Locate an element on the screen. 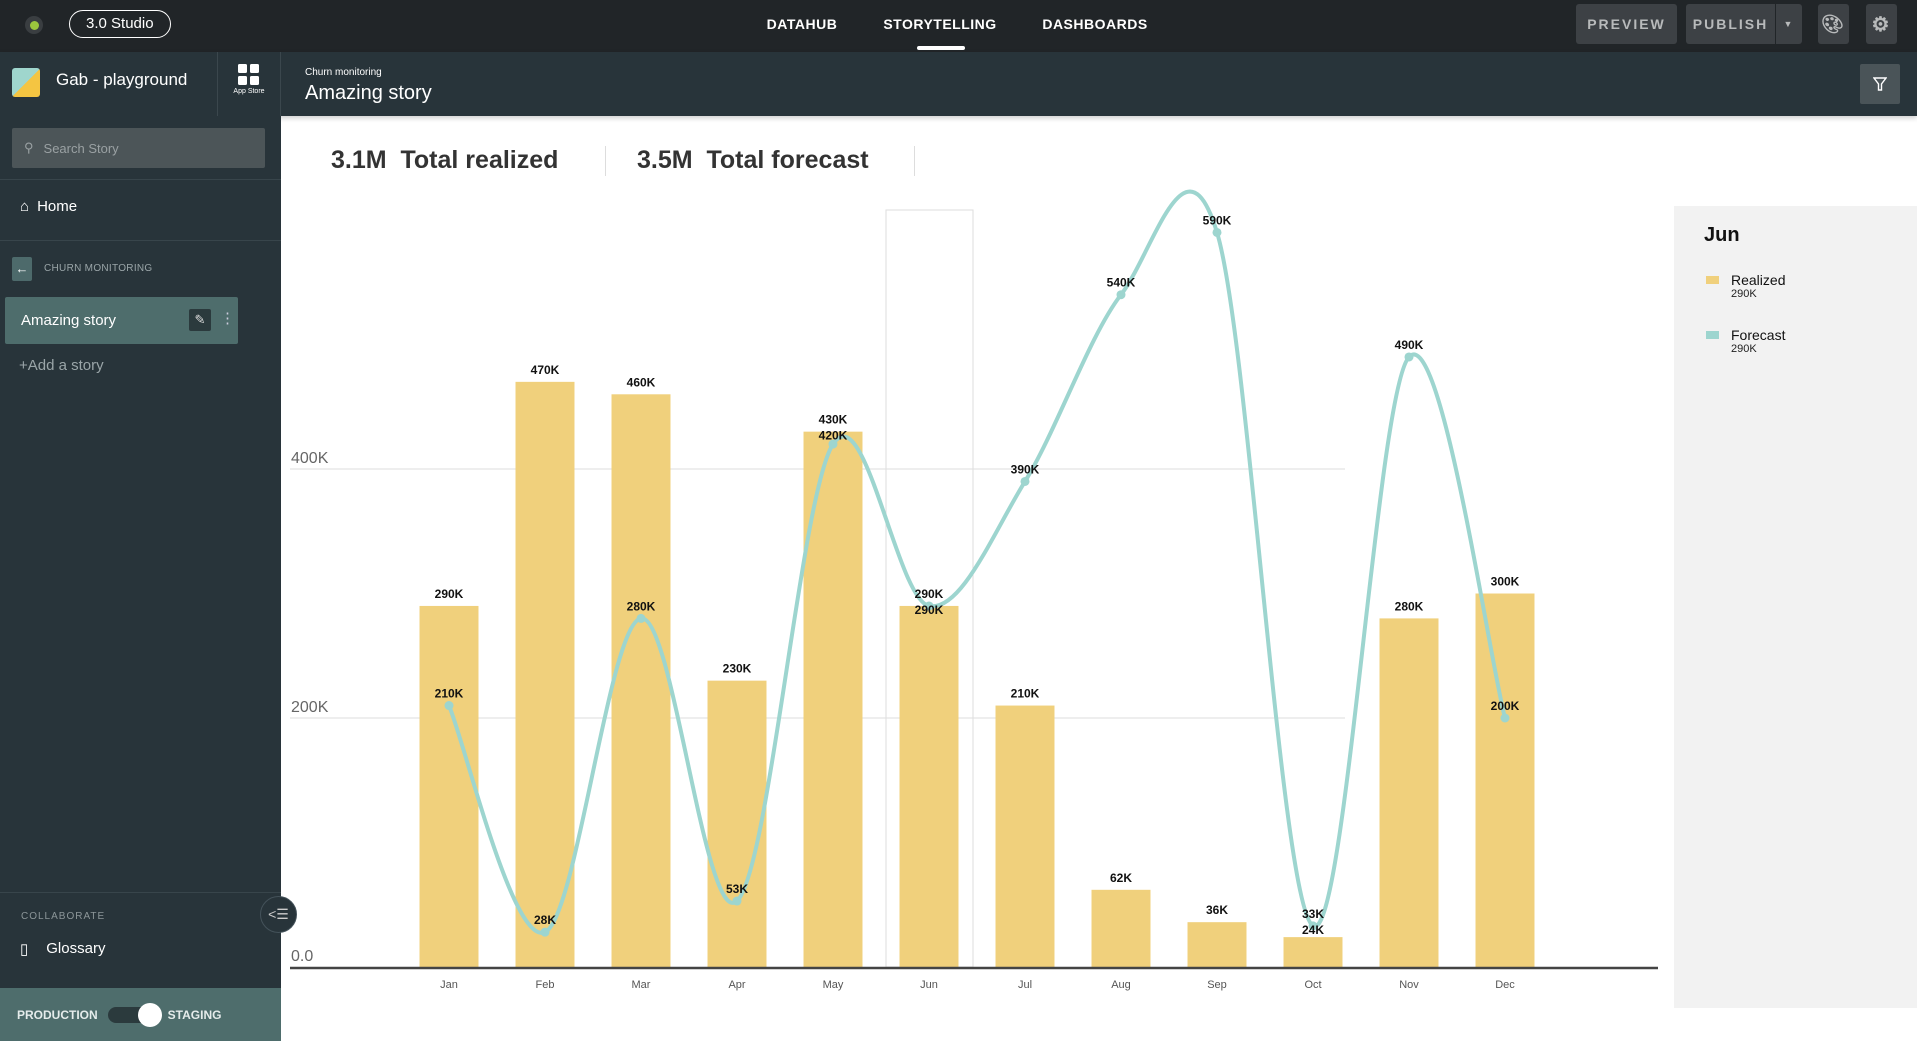 The width and height of the screenshot is (1917, 1041). workspace-name: Gab - playground is located at coordinates (122, 79).